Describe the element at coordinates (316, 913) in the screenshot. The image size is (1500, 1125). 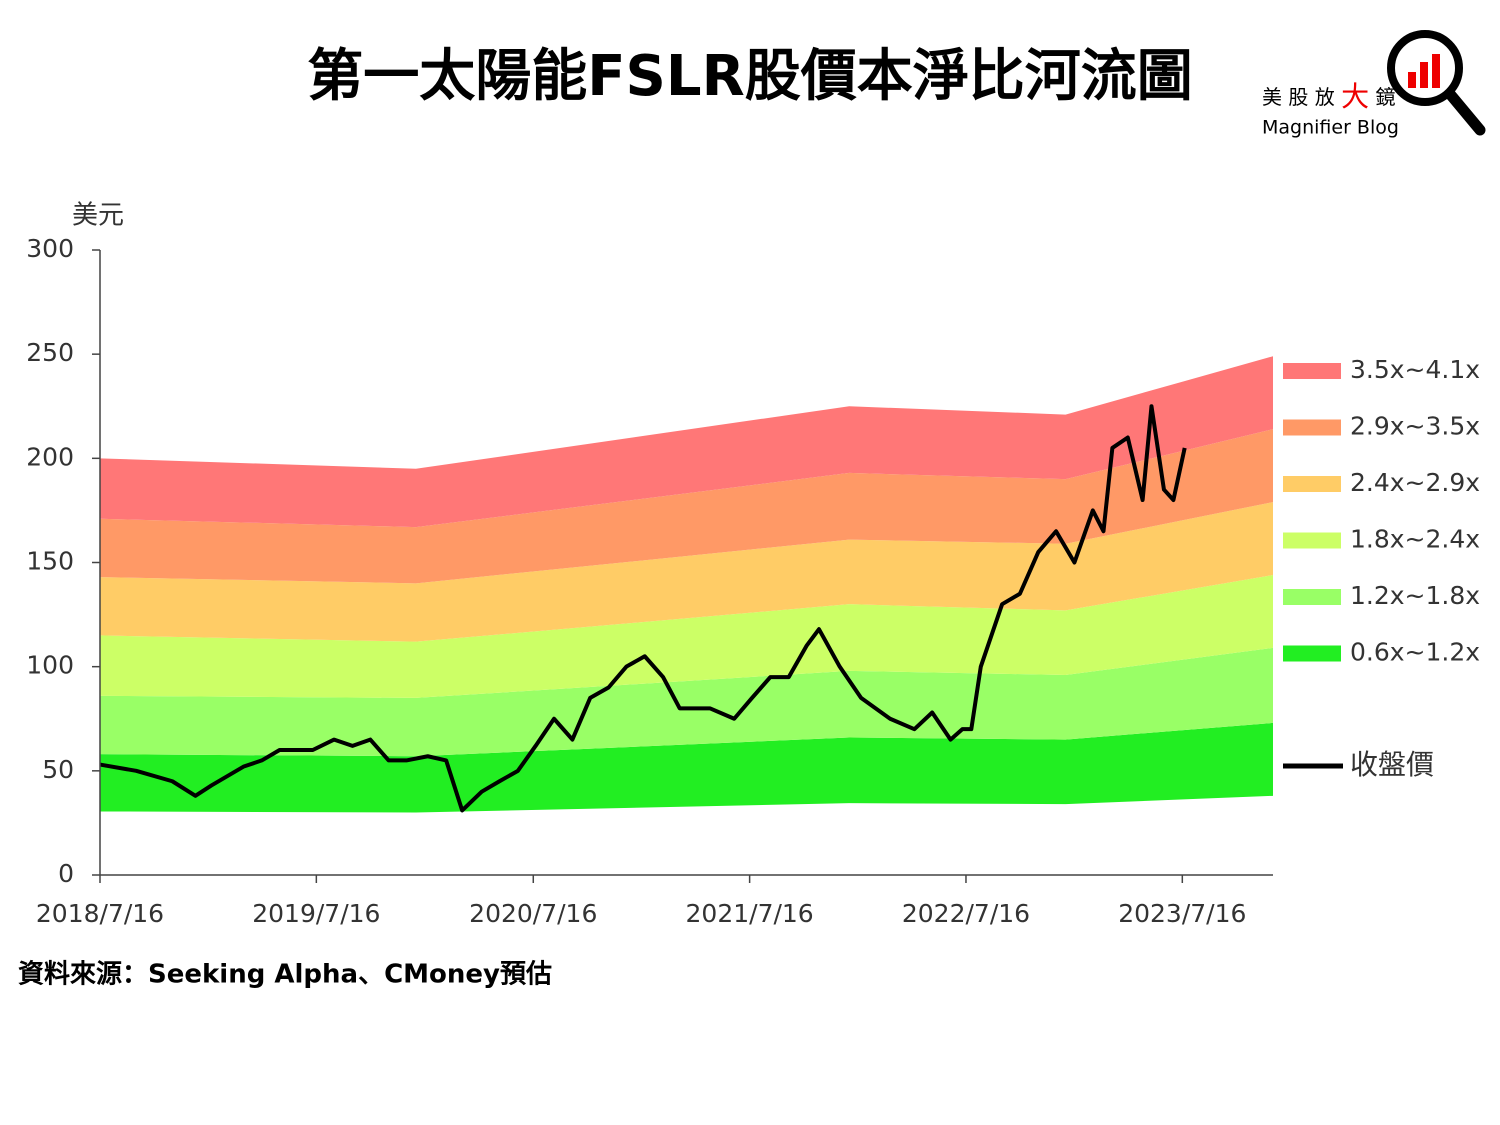
I see `x-tick-label: 2019/7/16` at that location.